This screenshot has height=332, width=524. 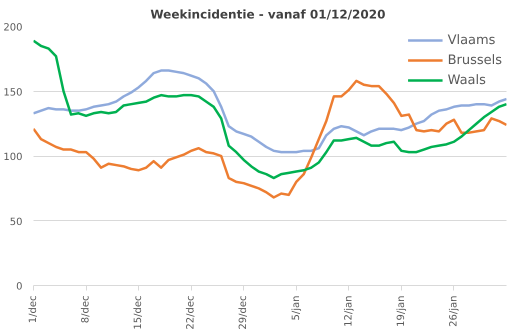 I want to click on y-tick-label: 50, so click(x=16, y=222).